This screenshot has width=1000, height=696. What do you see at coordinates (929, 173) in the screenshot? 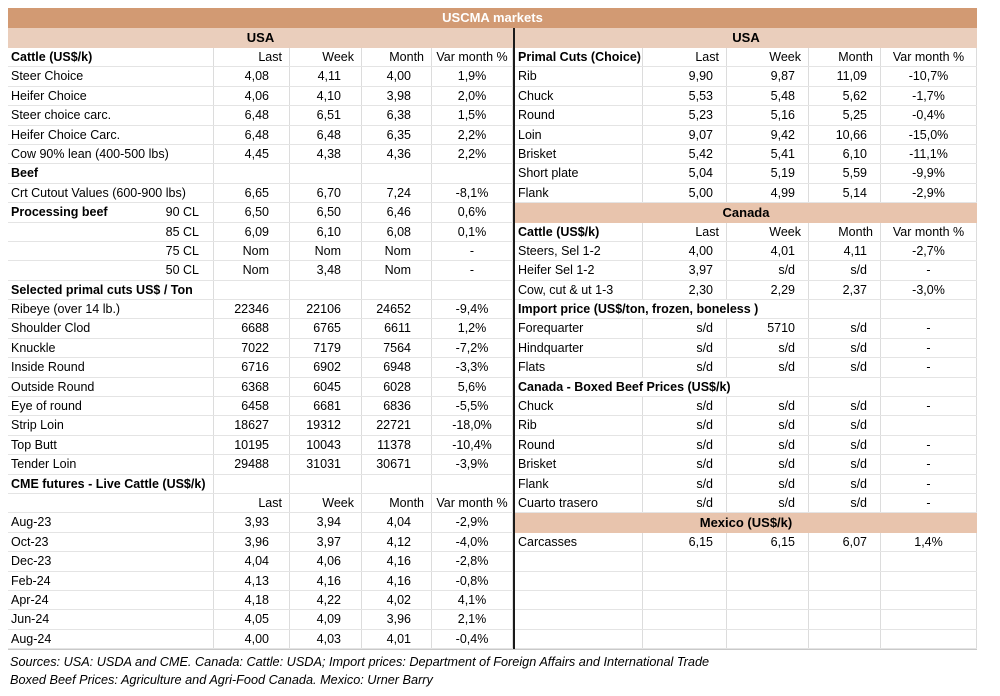
I see `var-month-cell: -9,9%` at bounding box center [929, 173].